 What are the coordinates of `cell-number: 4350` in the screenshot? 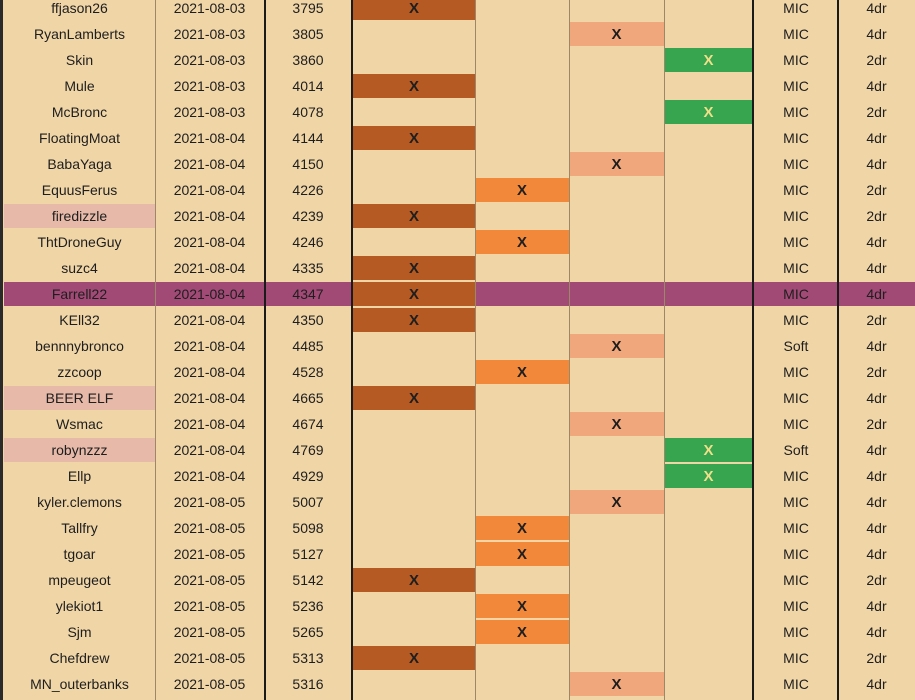 It's located at (308, 320).